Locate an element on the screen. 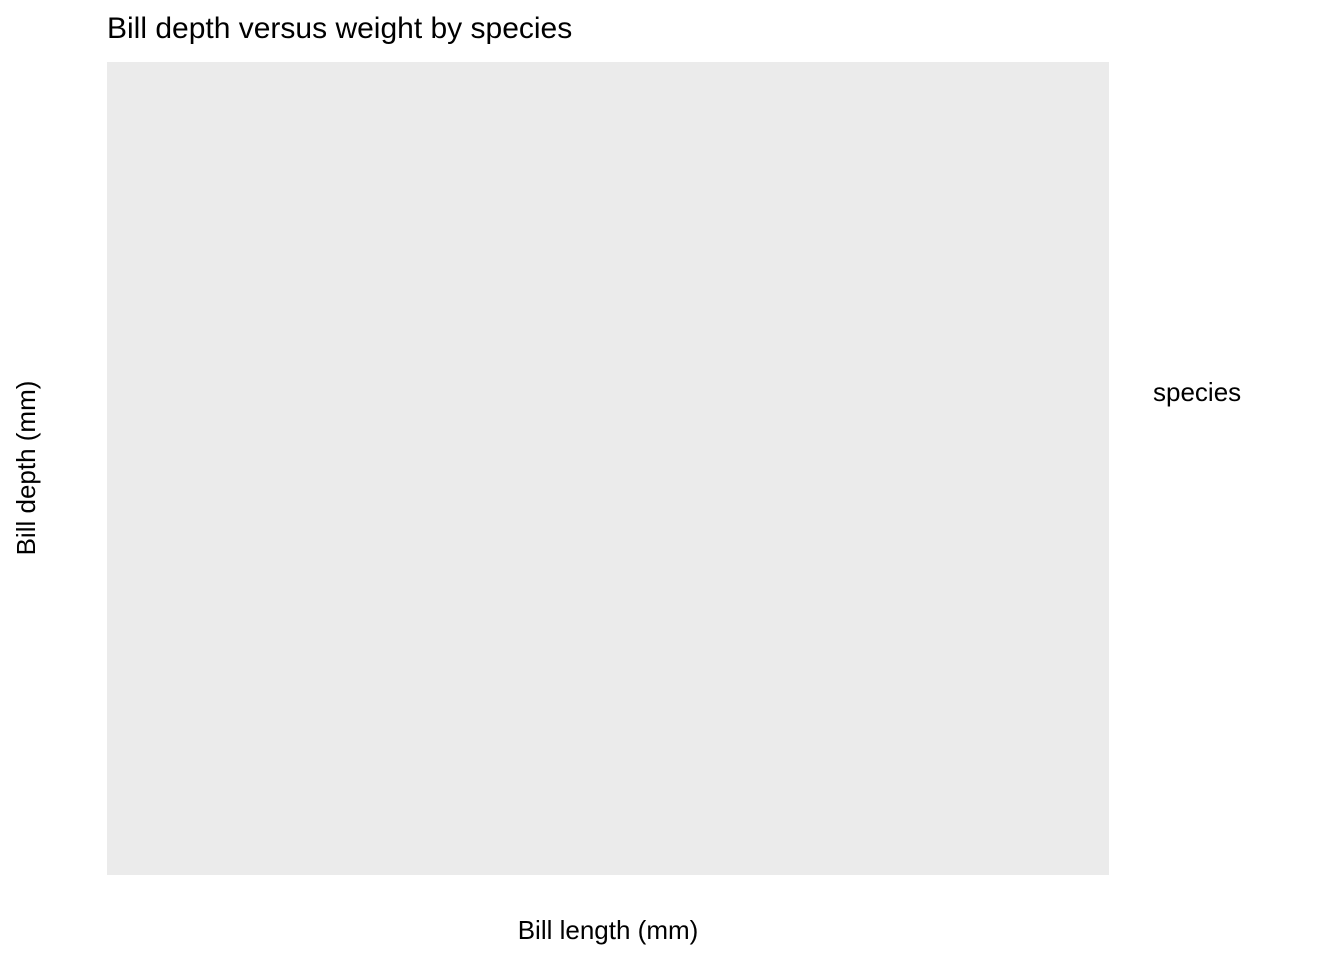 Image resolution: width=1344 pixels, height=960 pixels. legend: species is located at coordinates (1197, 392).